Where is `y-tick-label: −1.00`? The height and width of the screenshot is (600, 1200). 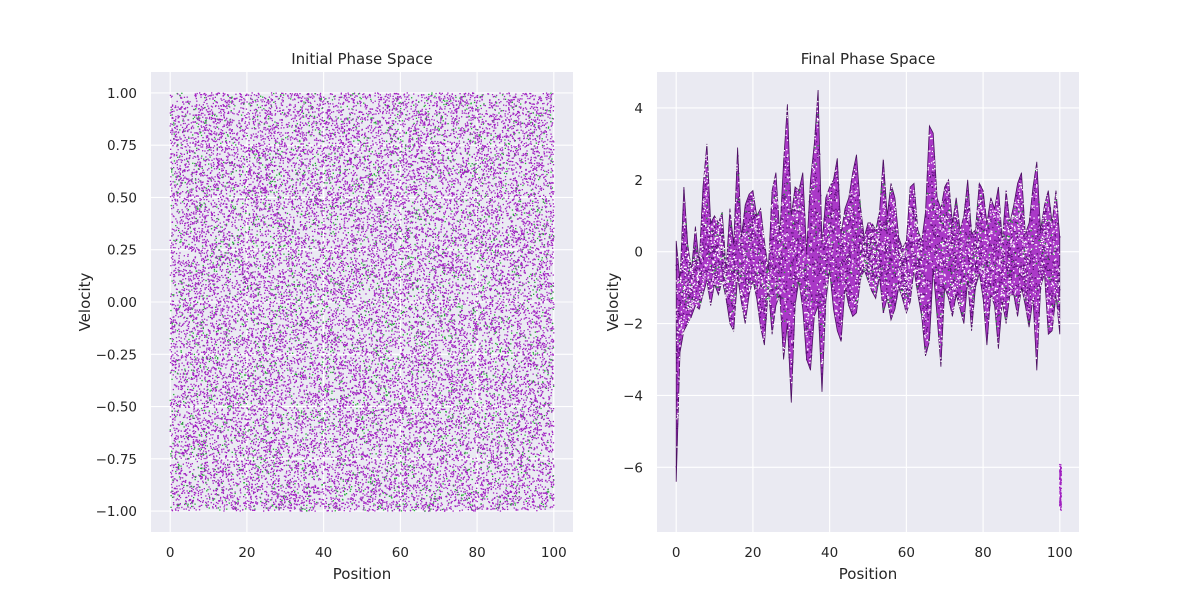
y-tick-label: −1.00 is located at coordinates (116, 512).